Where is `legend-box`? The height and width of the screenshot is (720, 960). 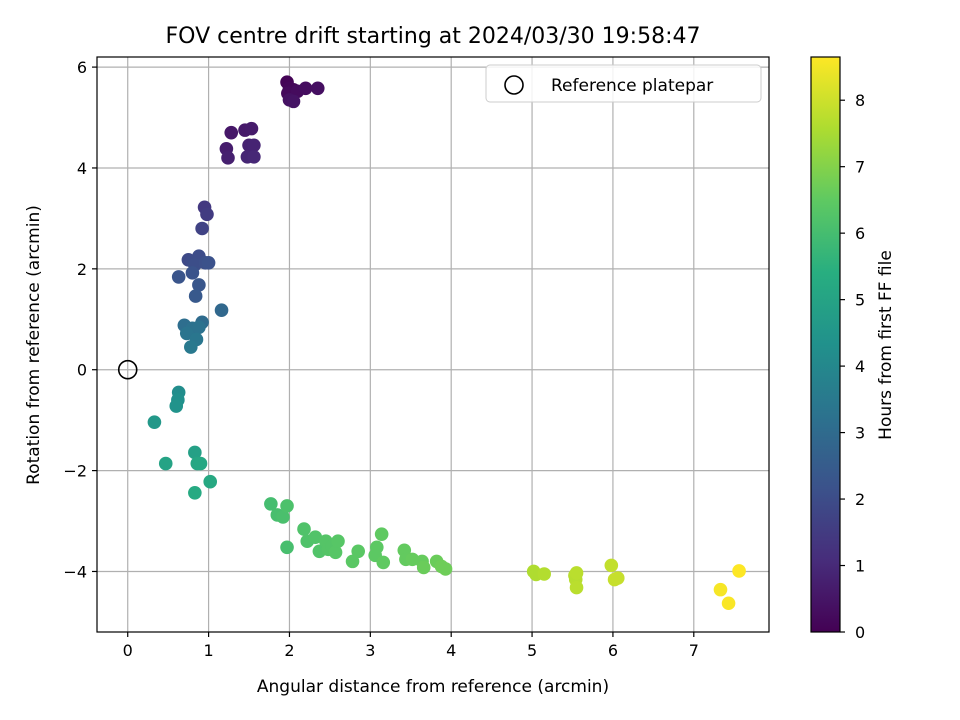
legend-box is located at coordinates (623, 83).